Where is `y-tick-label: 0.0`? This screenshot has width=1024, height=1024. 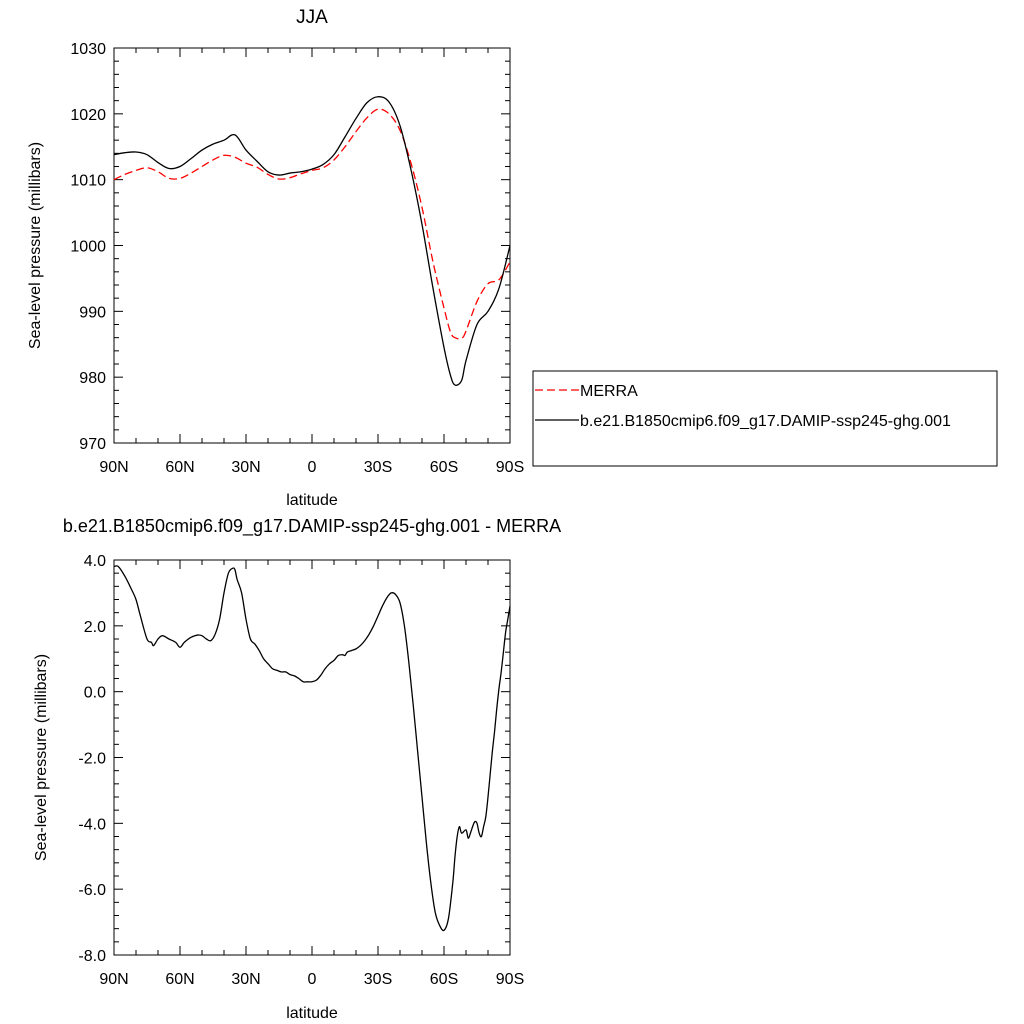
y-tick-label: 0.0 is located at coordinates (95, 693).